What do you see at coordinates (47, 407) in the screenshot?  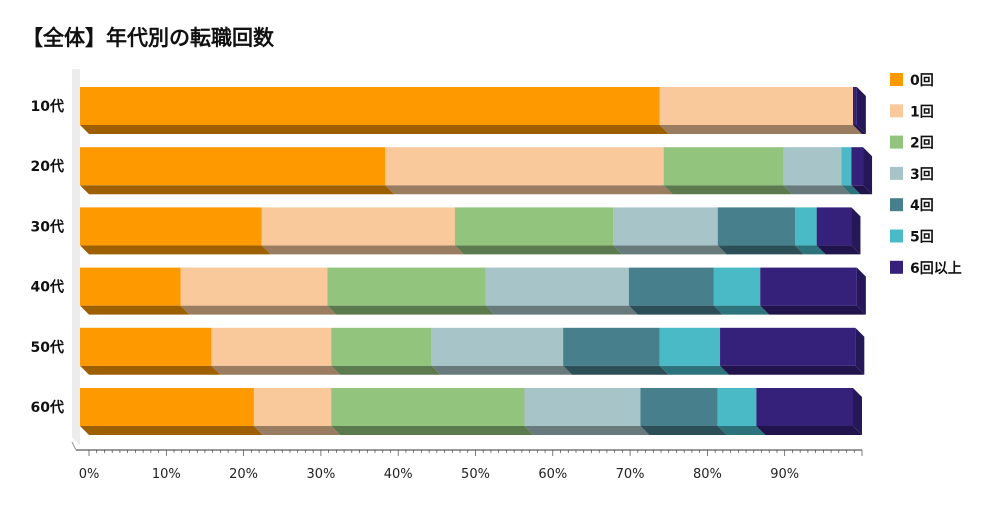 I see `category-label: 60代` at bounding box center [47, 407].